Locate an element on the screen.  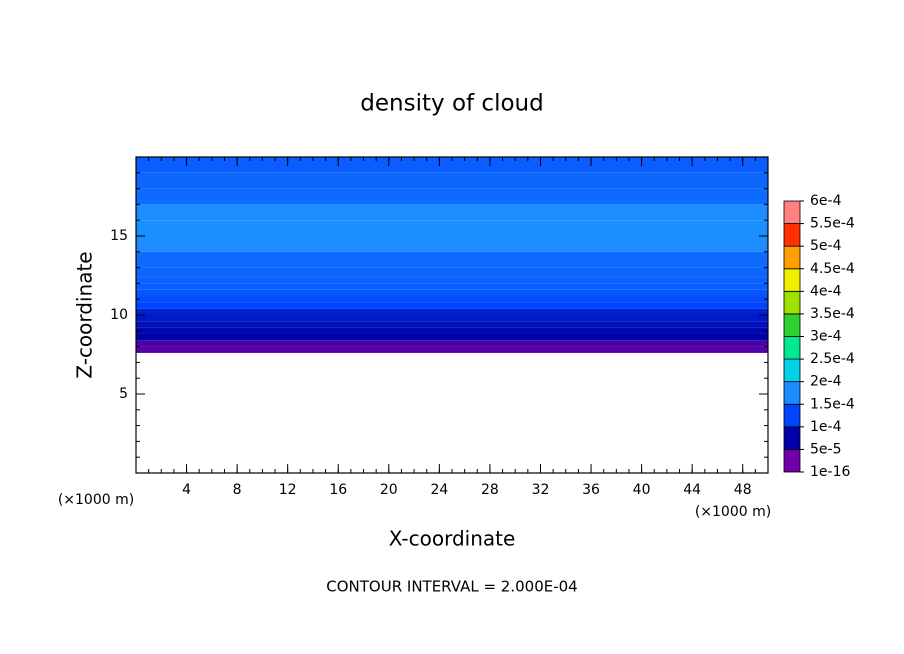
colorbar-label: 1.5e-4 is located at coordinates (832, 404).